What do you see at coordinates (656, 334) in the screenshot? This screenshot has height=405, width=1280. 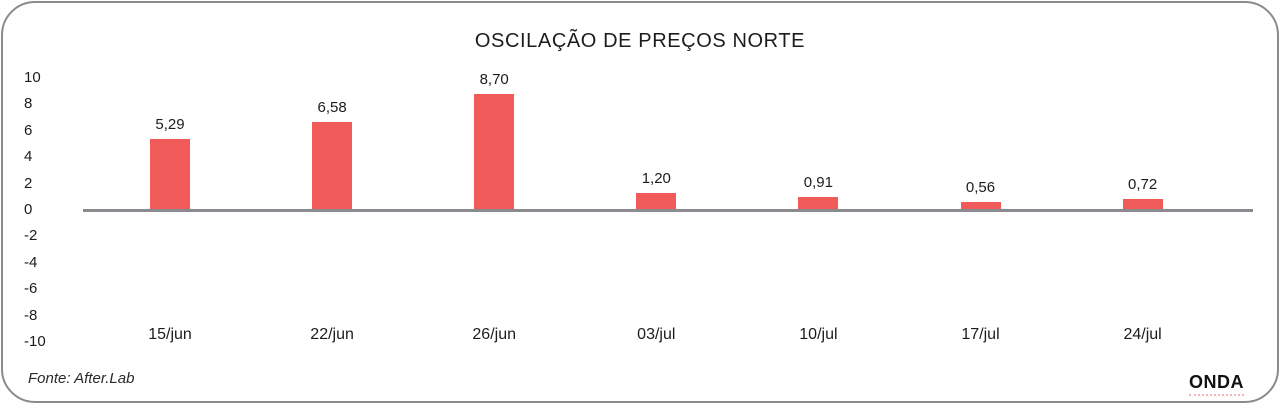 I see `x-axis-category-label: 03/jul` at bounding box center [656, 334].